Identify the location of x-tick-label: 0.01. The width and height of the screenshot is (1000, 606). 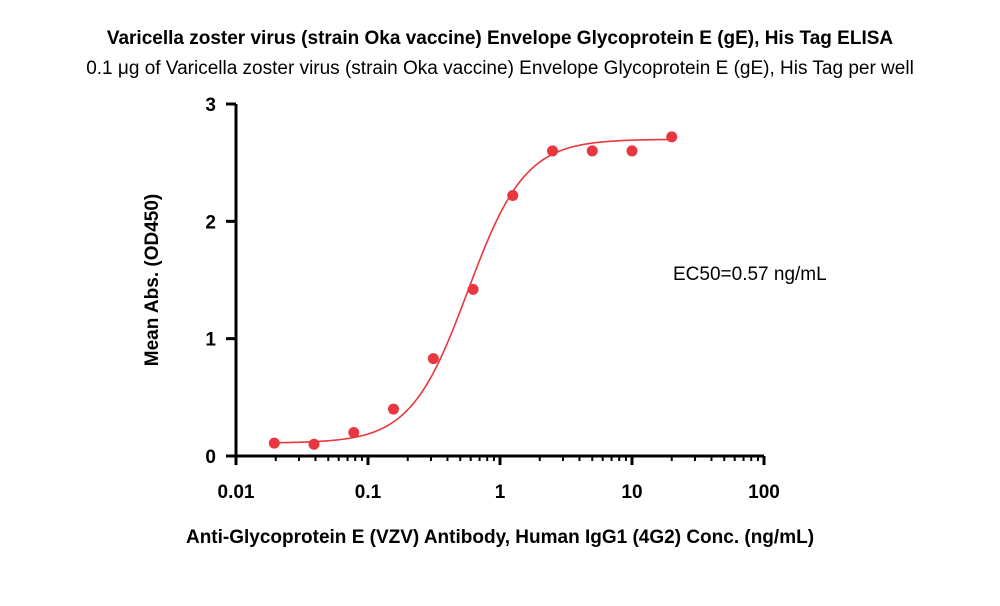
(236, 492).